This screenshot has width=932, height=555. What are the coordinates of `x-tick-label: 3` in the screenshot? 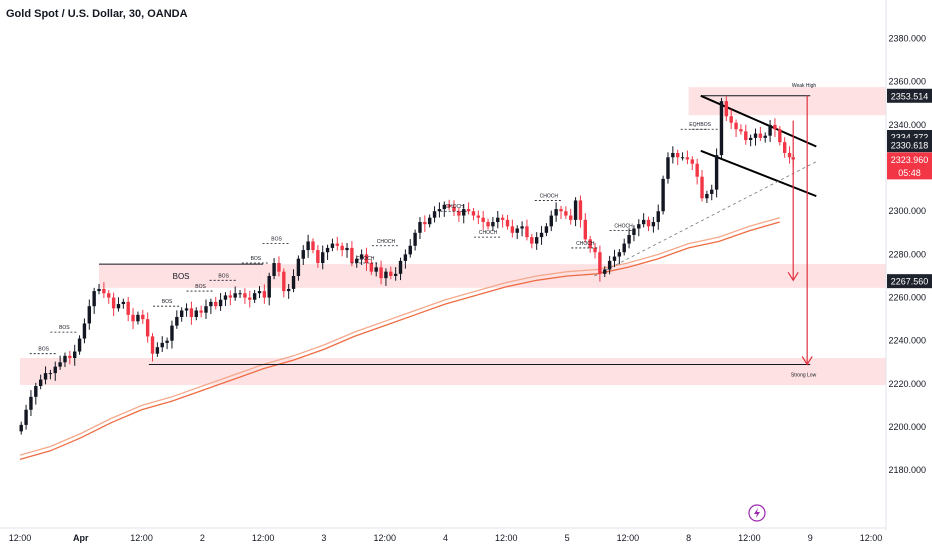 It's located at (323, 538).